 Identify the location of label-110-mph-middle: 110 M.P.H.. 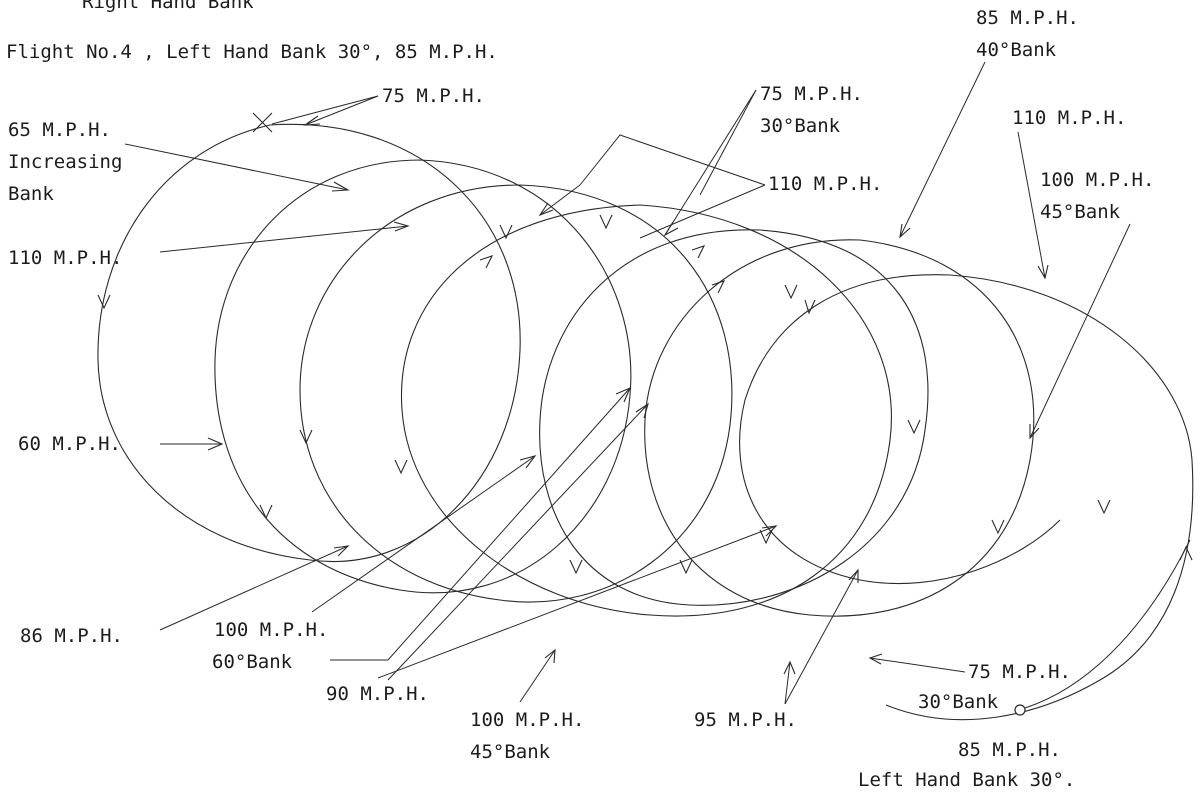
(825, 184).